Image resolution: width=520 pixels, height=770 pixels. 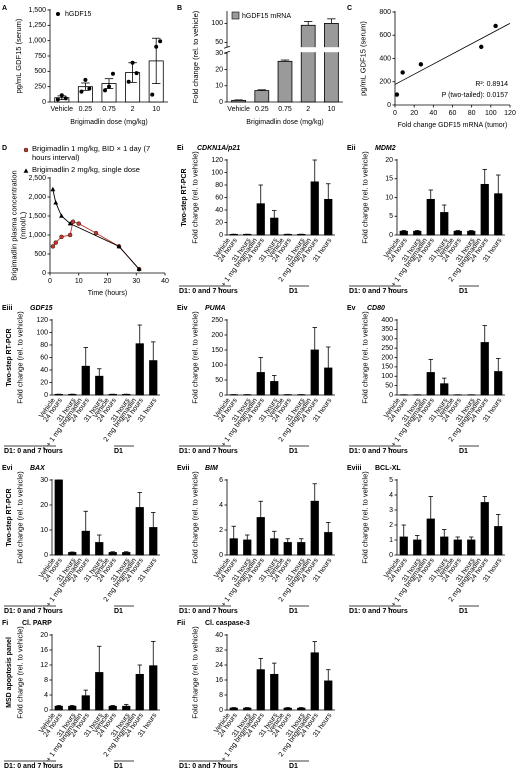 What do you see at coordinates (107, 293) in the screenshot?
I see `x-axis-label: Time (hours)` at bounding box center [107, 293].